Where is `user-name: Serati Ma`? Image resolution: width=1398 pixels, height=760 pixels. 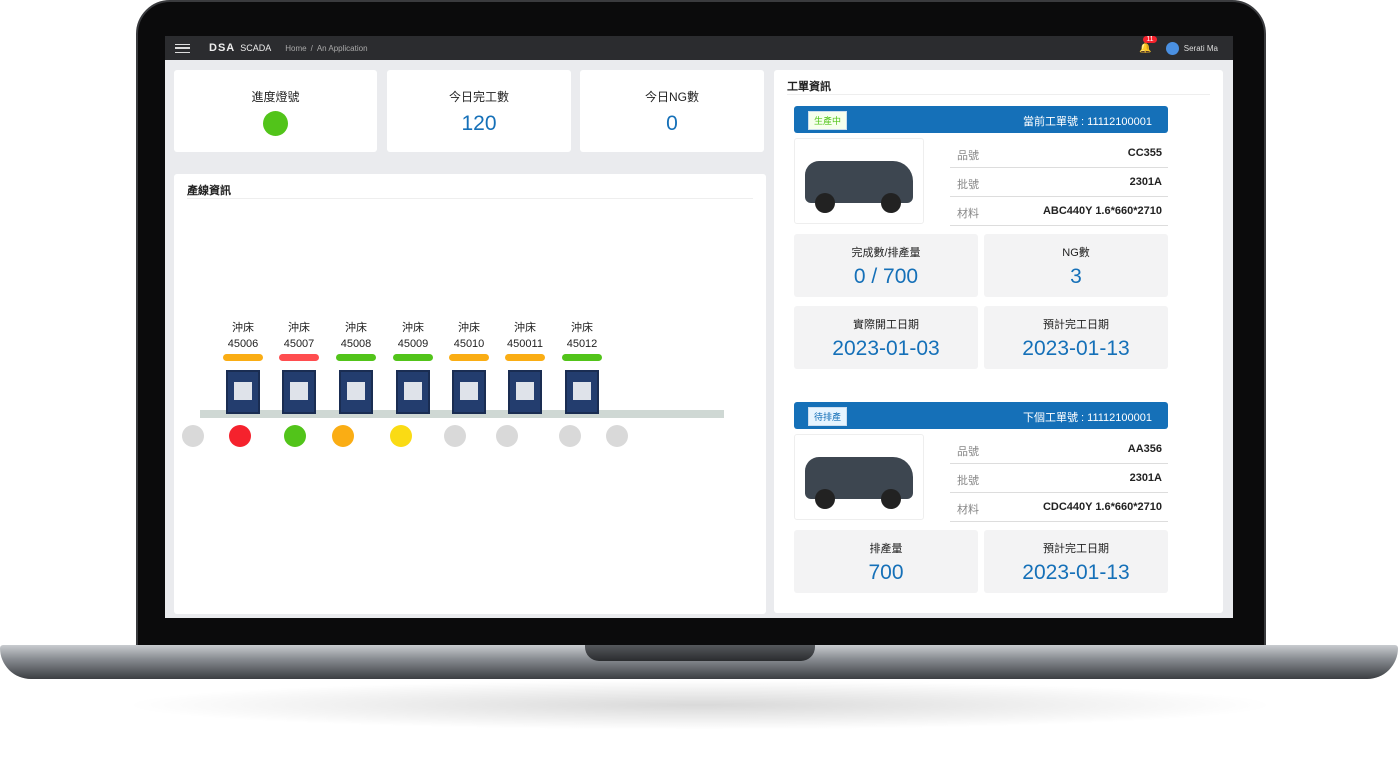
user-name: Serati Ma is located at coordinates (1200, 48).